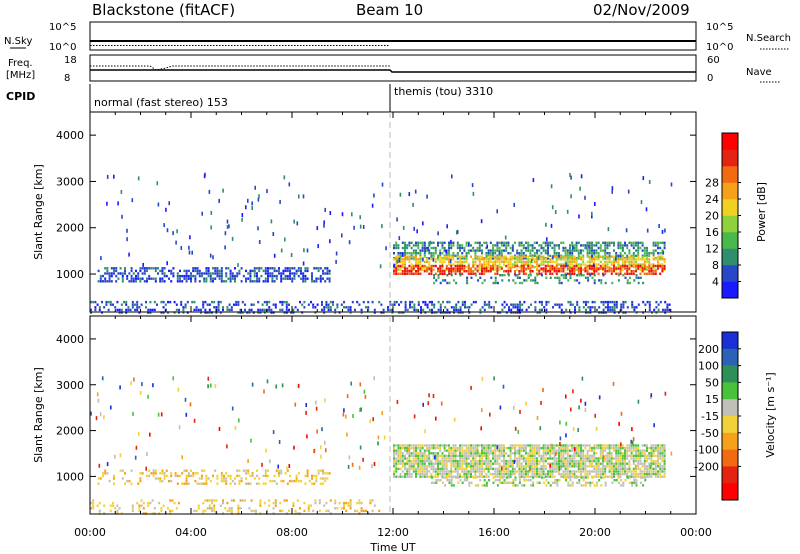  Describe the element at coordinates (18, 41) in the screenshot. I see `nsky-label: N.Sky` at that location.